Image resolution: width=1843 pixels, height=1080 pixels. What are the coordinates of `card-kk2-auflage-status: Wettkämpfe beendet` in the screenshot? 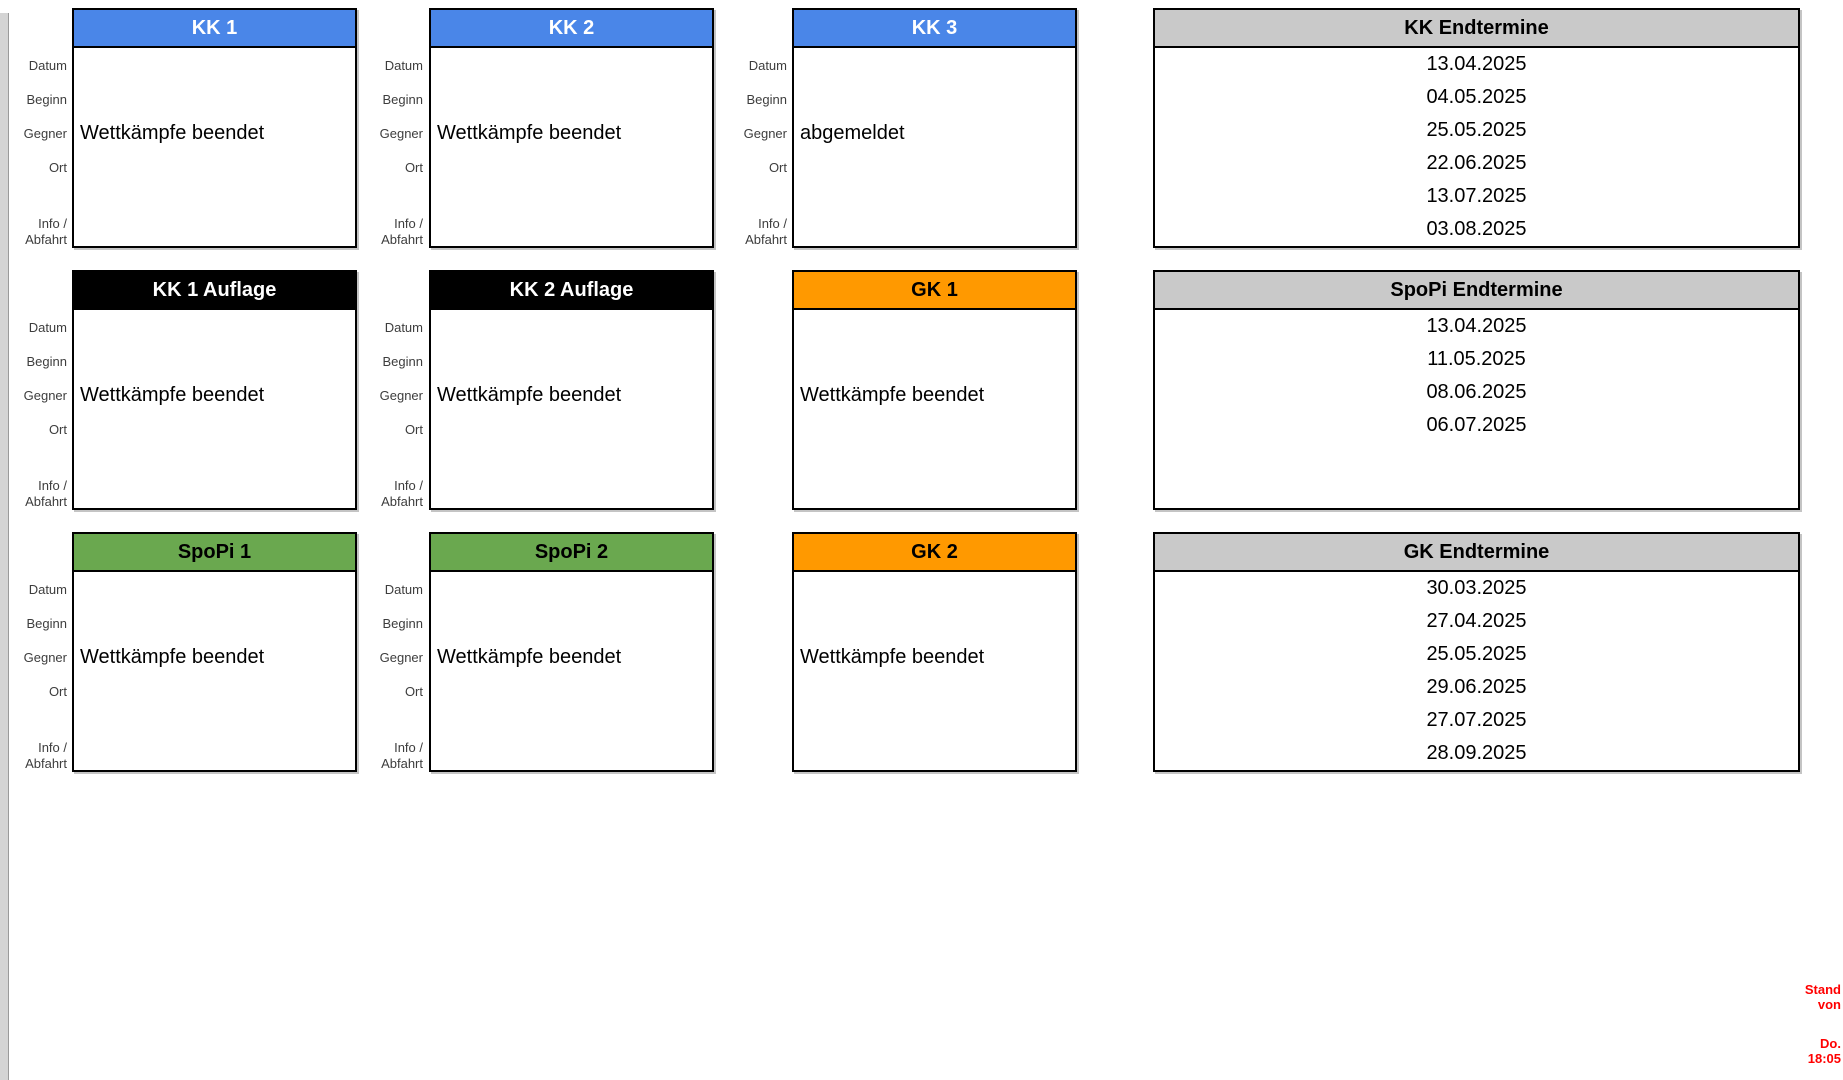 It's located at (529, 394).